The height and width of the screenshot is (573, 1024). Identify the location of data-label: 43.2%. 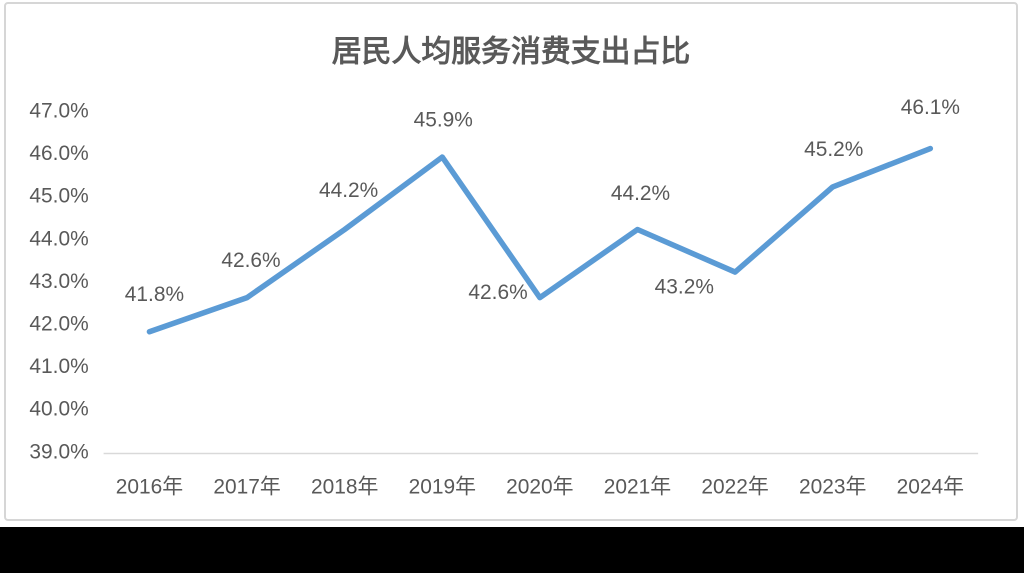
(684, 286).